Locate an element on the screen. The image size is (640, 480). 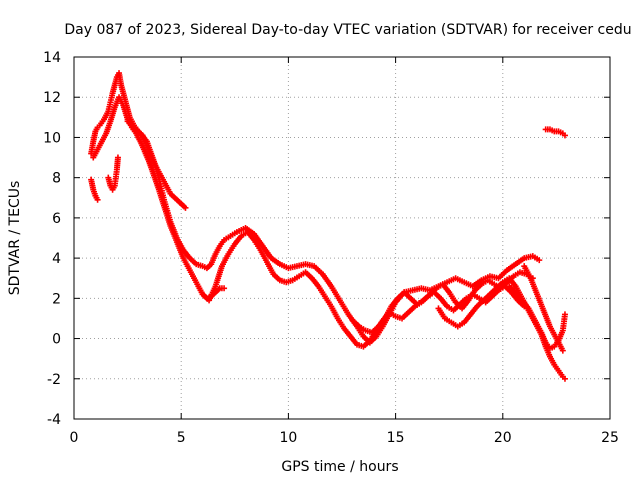
y-tick-label: 0 is located at coordinates (56, 340).